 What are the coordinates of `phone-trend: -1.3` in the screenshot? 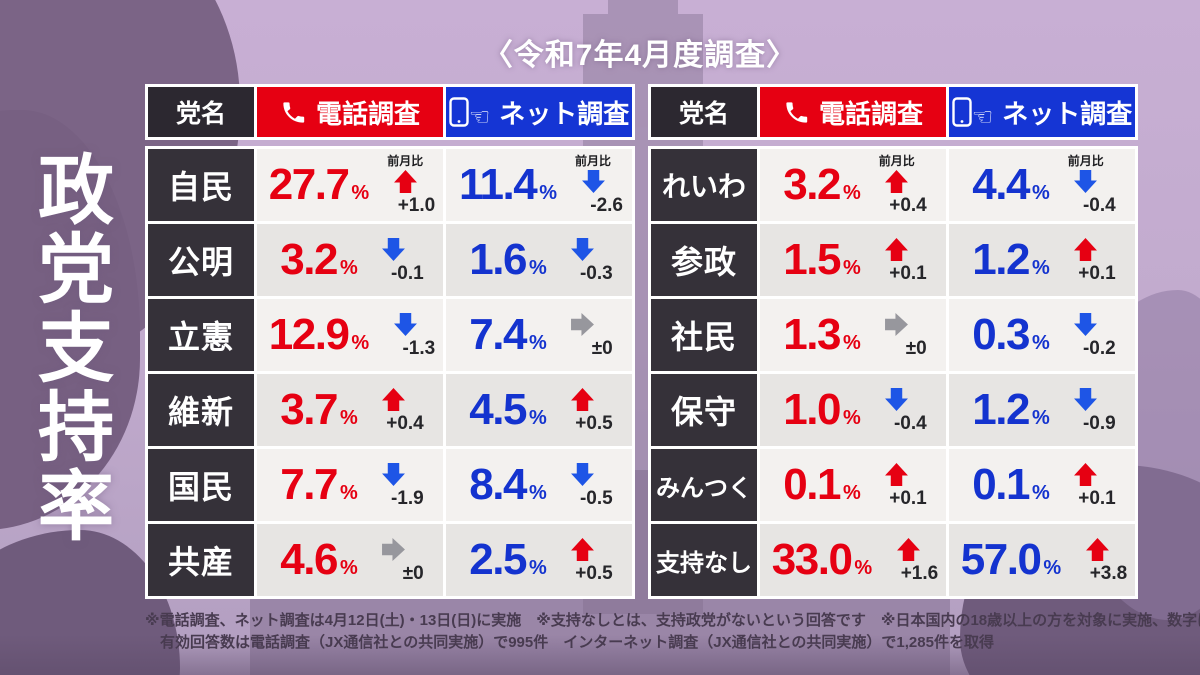 It's located at (405, 335).